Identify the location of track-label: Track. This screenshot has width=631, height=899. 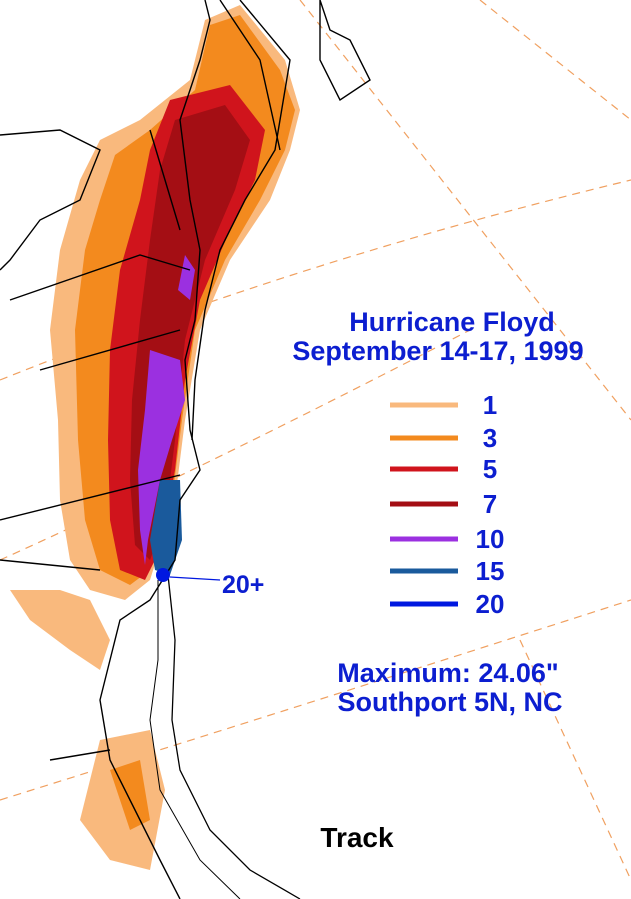
(357, 837).